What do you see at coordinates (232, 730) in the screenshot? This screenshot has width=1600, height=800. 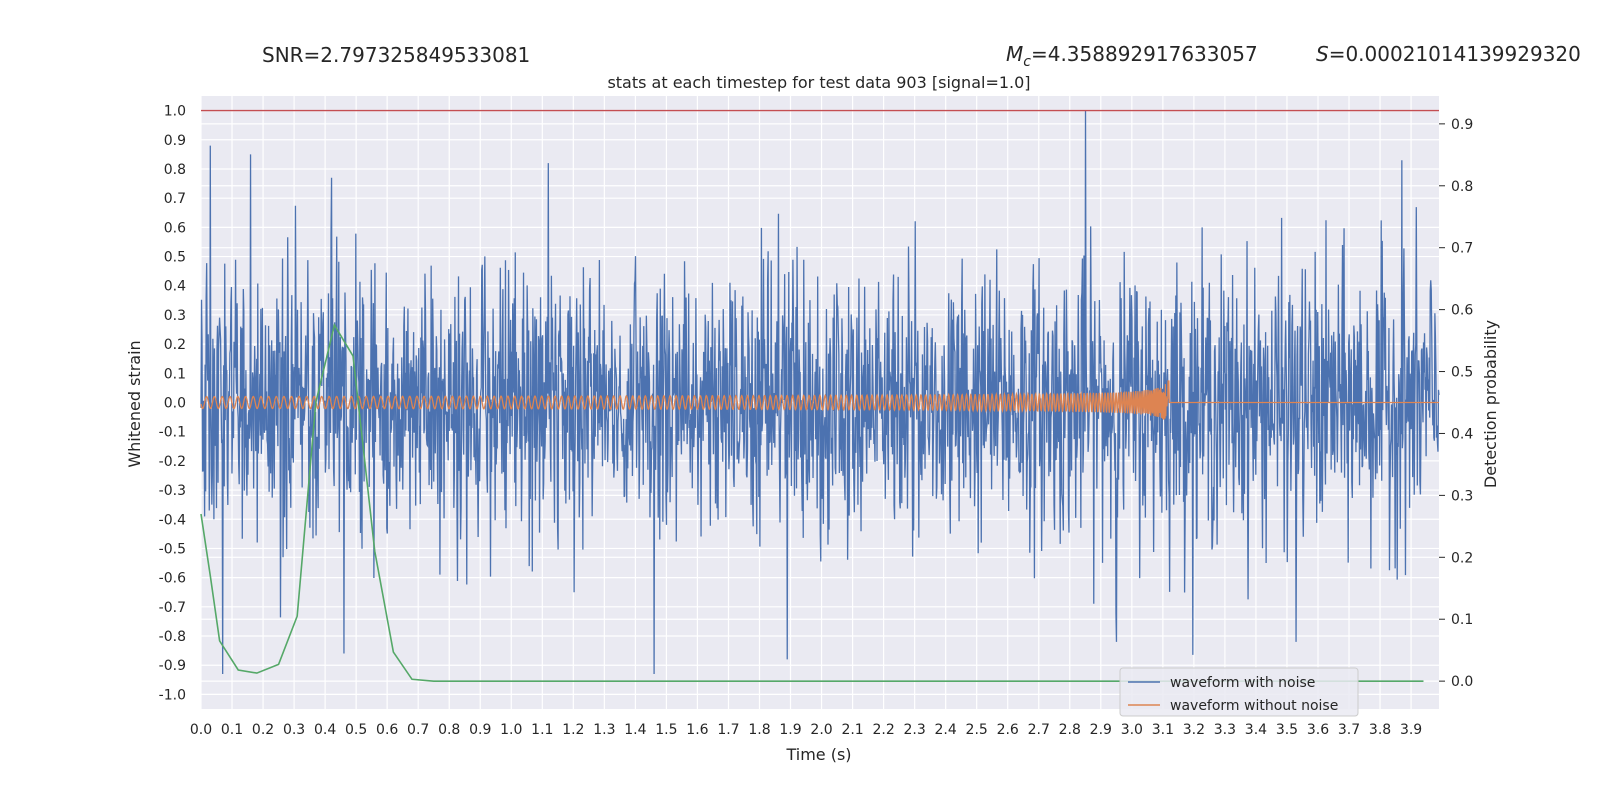 I see `x-tick-label: 0.1` at bounding box center [232, 730].